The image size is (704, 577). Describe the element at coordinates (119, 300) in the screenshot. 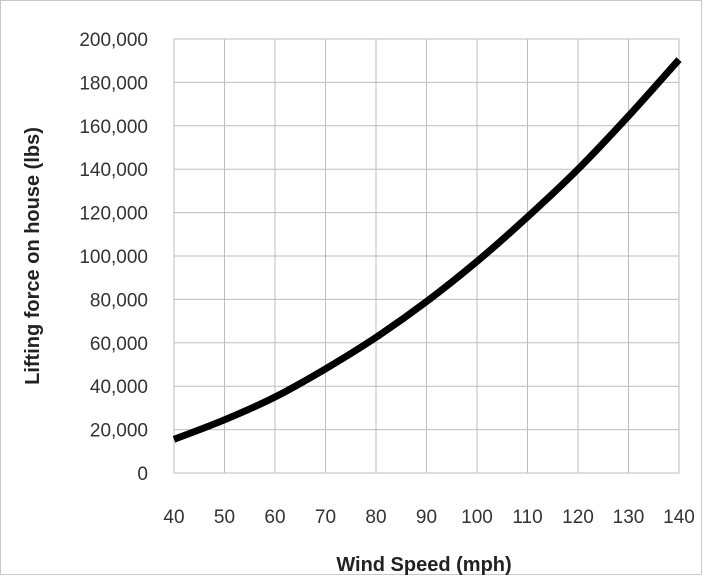

I see `y-tick-label: 80,000` at that location.